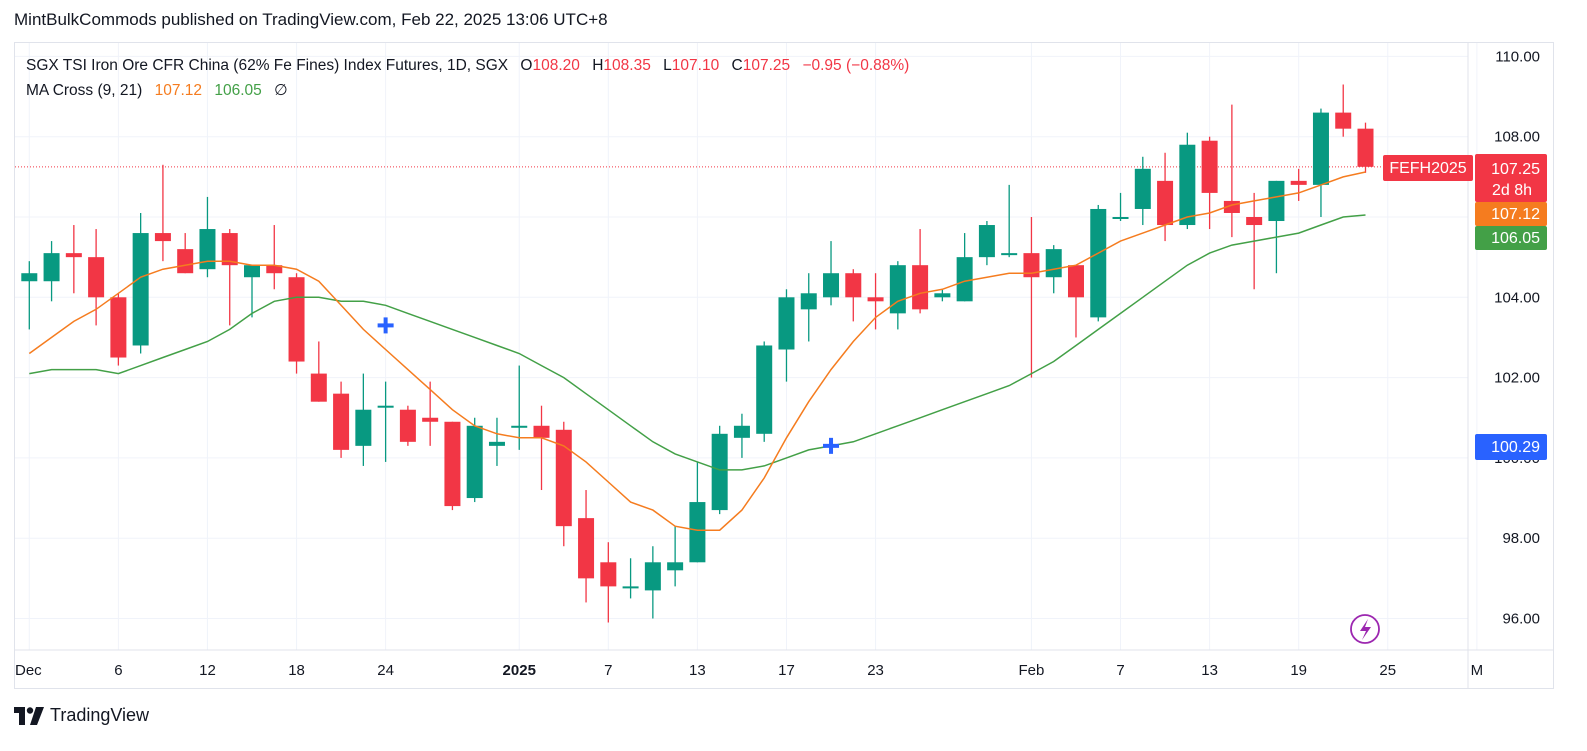 This screenshot has width=1587, height=751. I want to click on indicator-name: MA Cross (9, 21), so click(84, 90).